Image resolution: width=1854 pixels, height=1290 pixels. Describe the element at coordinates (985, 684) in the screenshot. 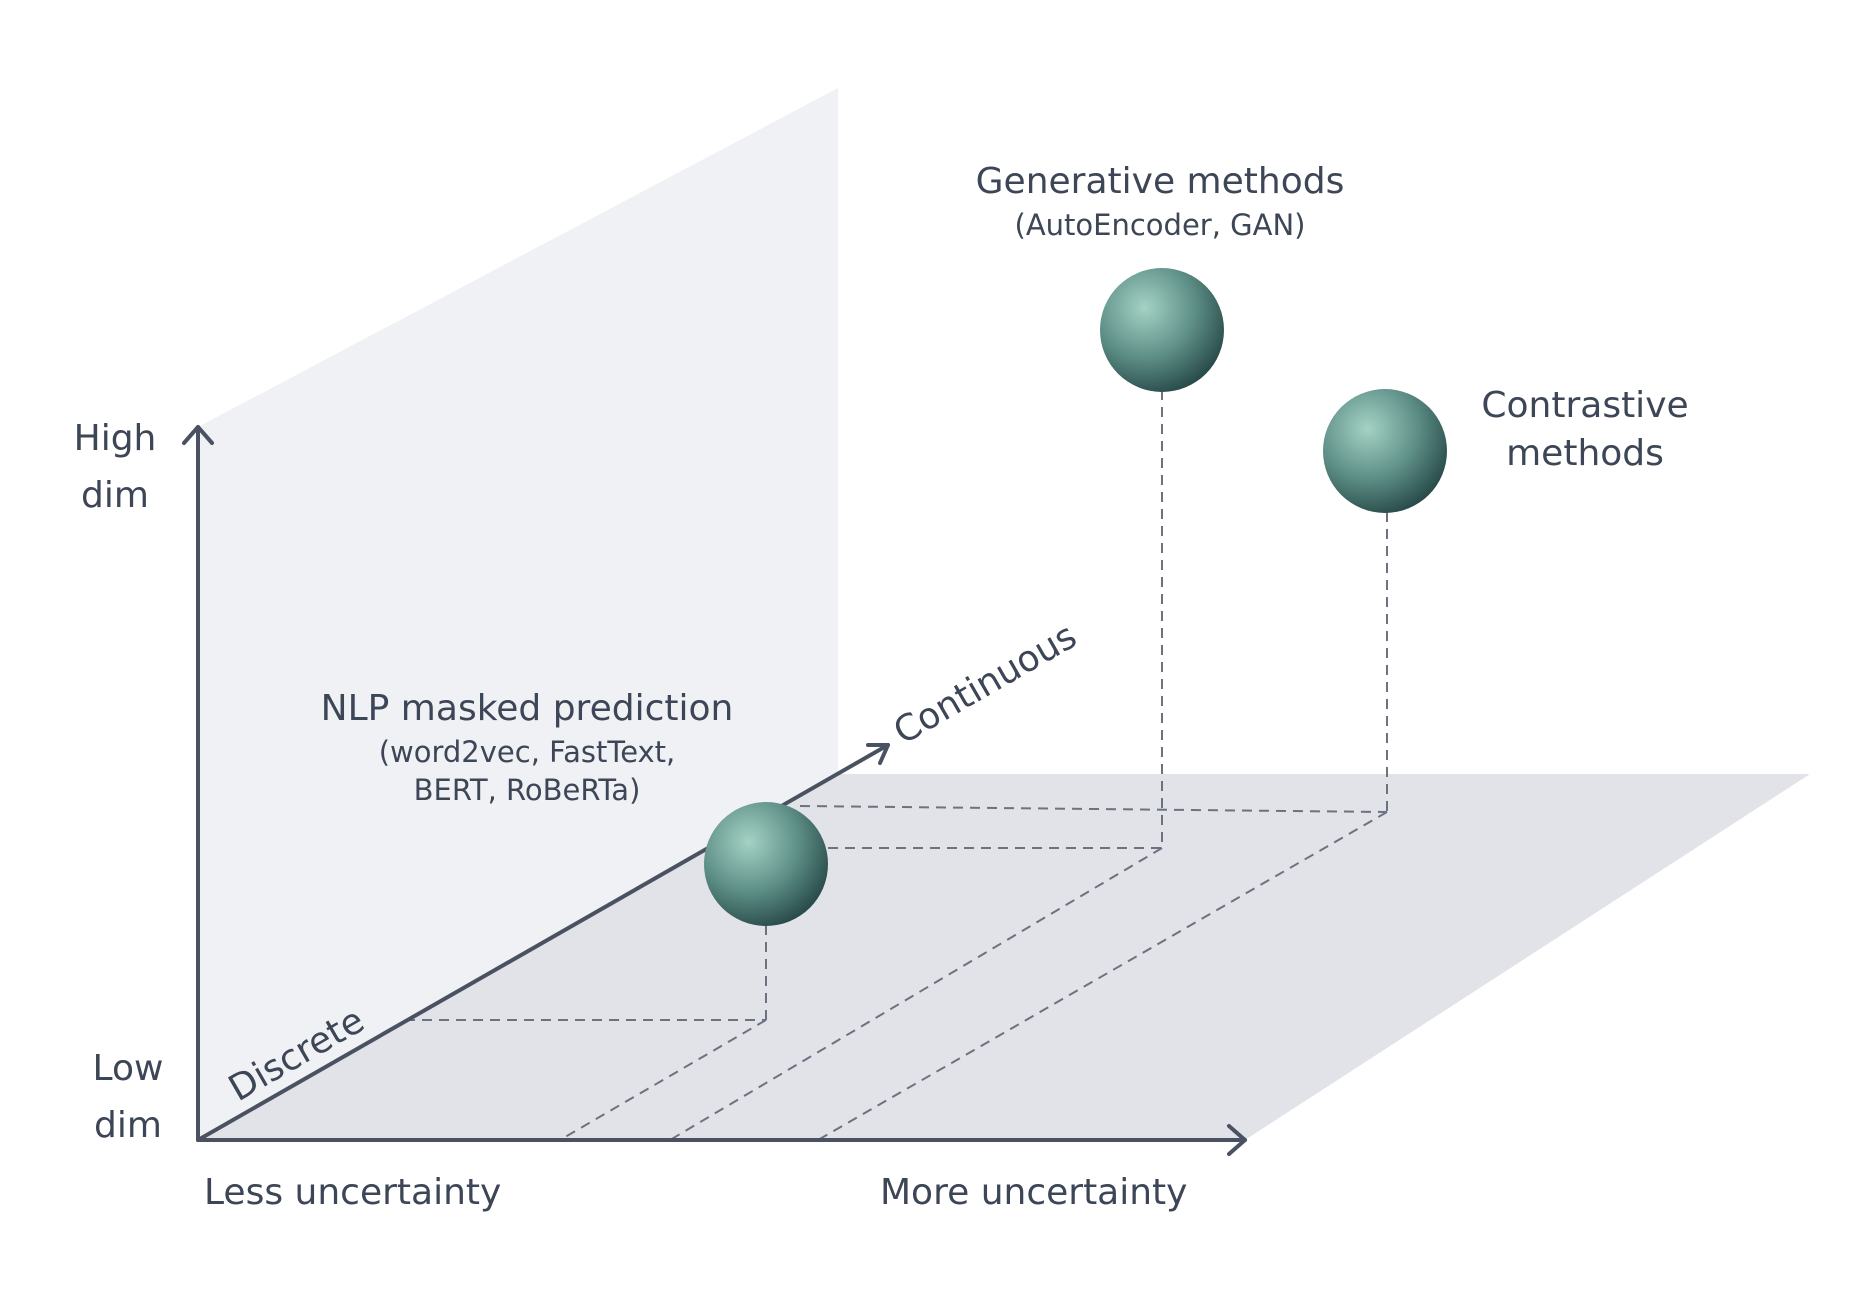

I see `continuous-label: Continuous` at that location.